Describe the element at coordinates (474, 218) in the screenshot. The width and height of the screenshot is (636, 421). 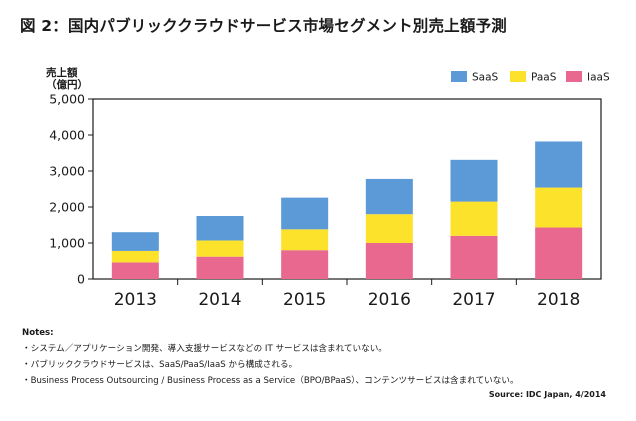
I see `bar-paas-2017` at that location.